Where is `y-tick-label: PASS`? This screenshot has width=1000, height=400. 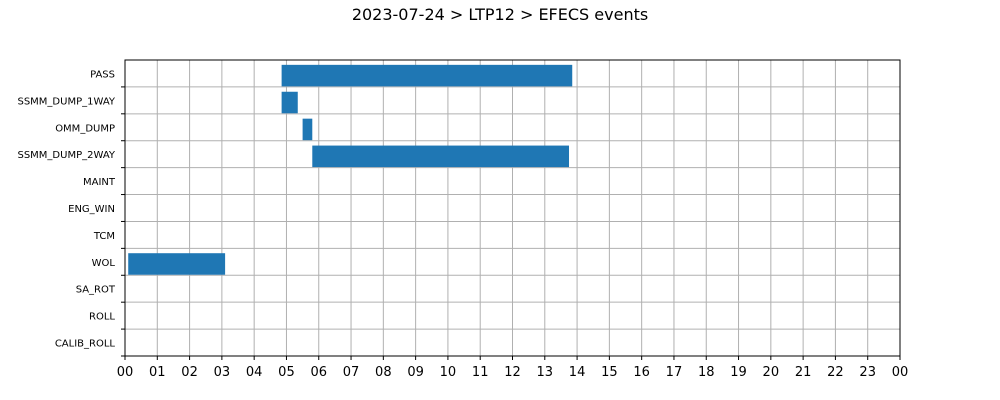 y-tick-label: PASS is located at coordinates (102, 74).